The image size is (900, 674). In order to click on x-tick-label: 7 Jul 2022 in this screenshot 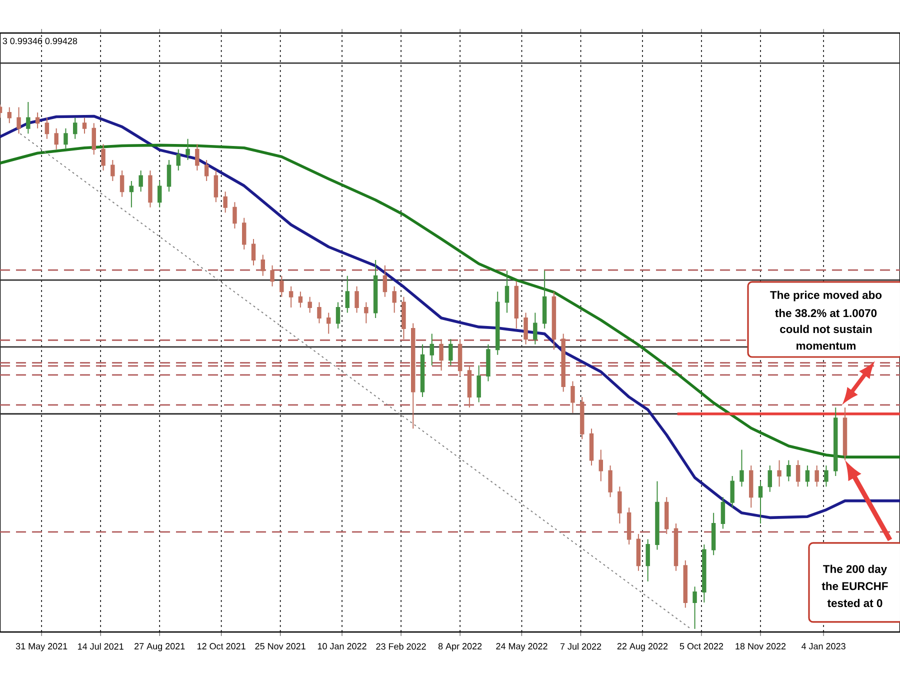, I will do `click(581, 646)`.